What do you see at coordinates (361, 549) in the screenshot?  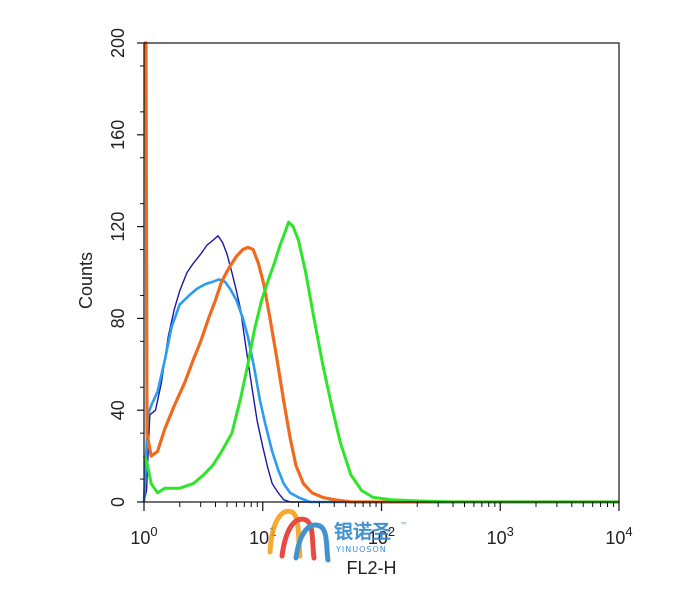 I see `watermark-english-text: YINUOSON` at bounding box center [361, 549].